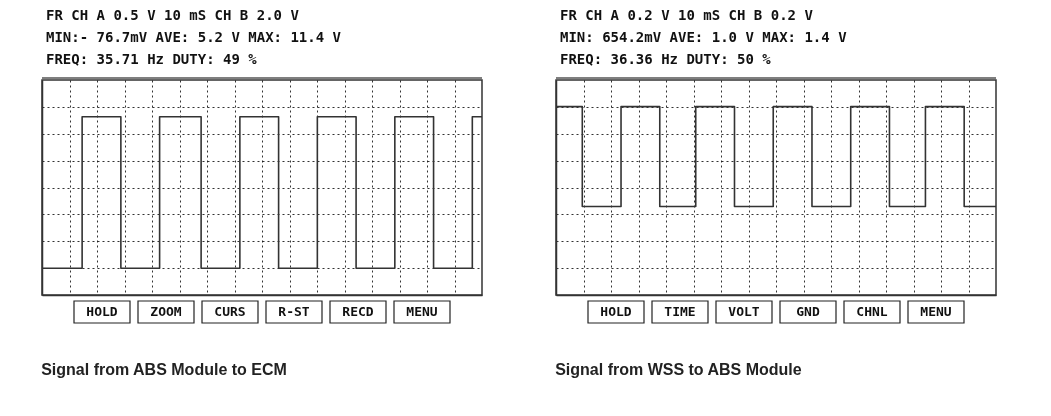 The height and width of the screenshot is (416, 1051). Describe the element at coordinates (358, 311) in the screenshot. I see `text: RECD` at that location.